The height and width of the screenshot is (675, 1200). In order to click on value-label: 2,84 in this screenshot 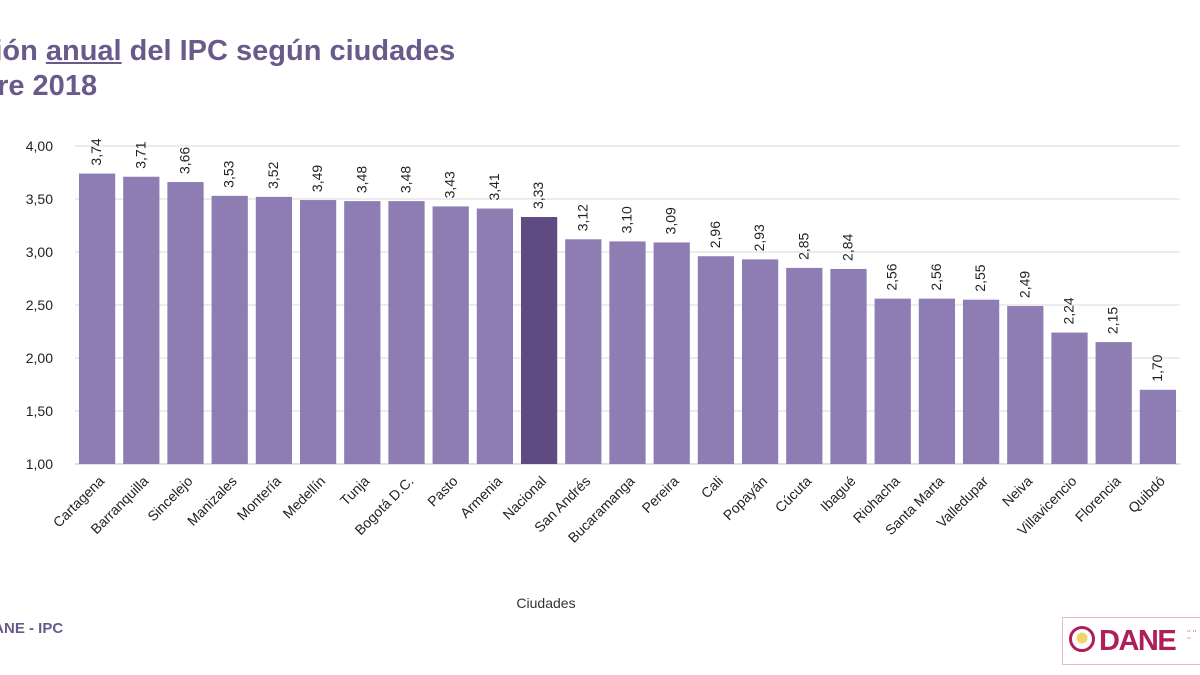, I will do `click(848, 246)`.